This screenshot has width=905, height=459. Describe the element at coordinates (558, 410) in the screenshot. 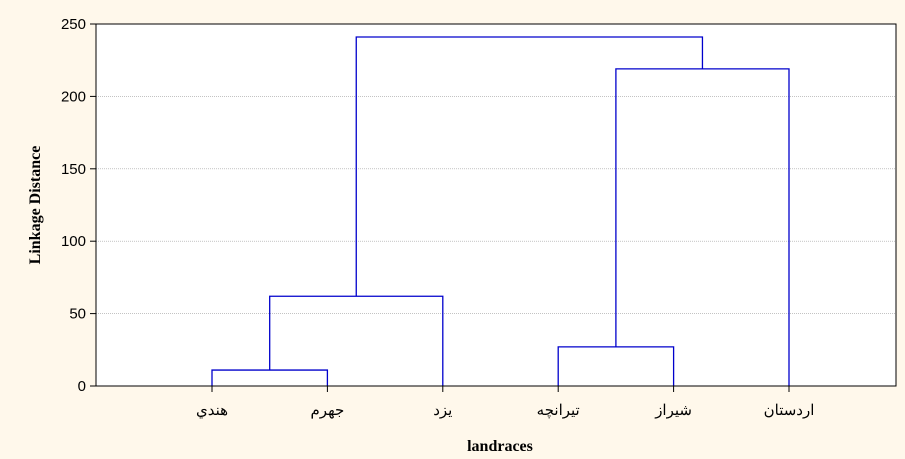

I see `x-tick-label-3: تيرانچه` at that location.